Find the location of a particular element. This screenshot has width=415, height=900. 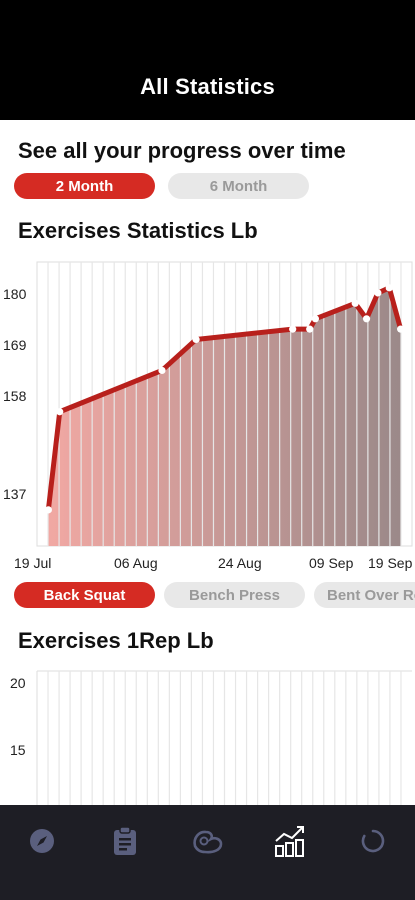

range-tab-label: 6 Month is located at coordinates (238, 186).